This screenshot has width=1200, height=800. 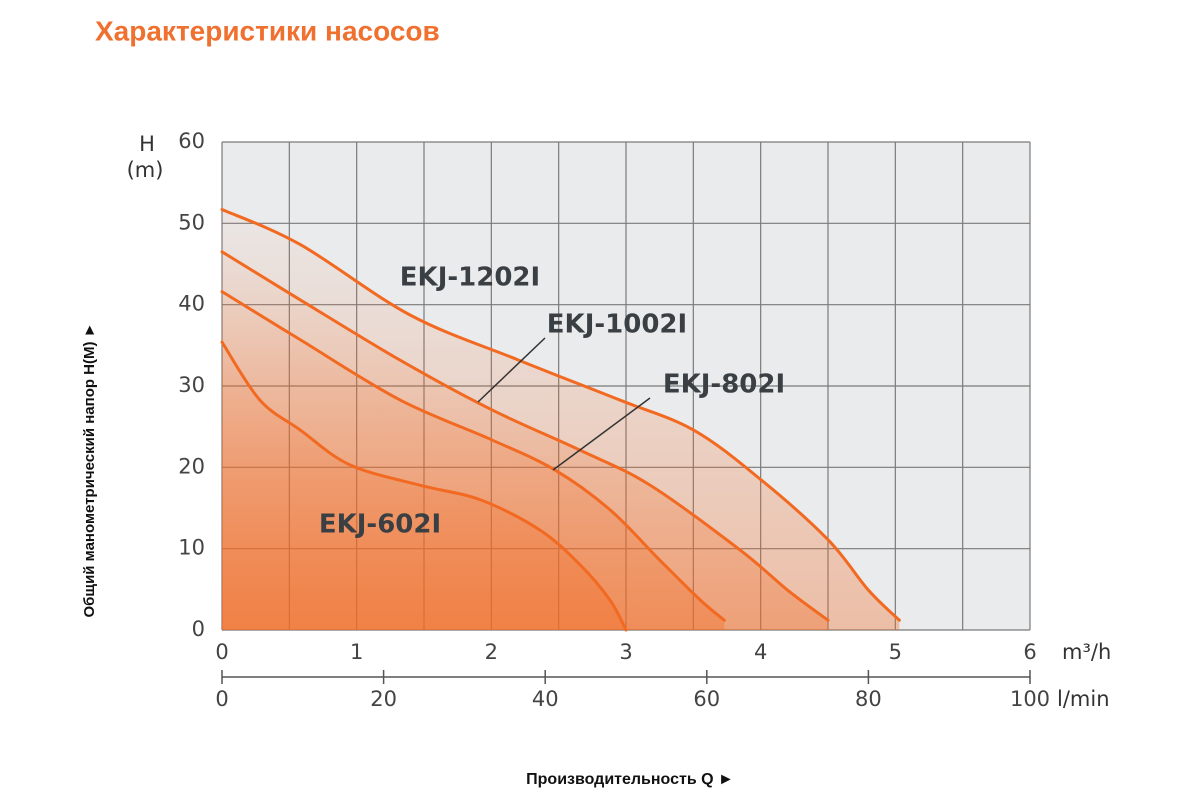 What do you see at coordinates (145, 170) in the screenshot?
I see `y-axis-unit: (m)` at bounding box center [145, 170].